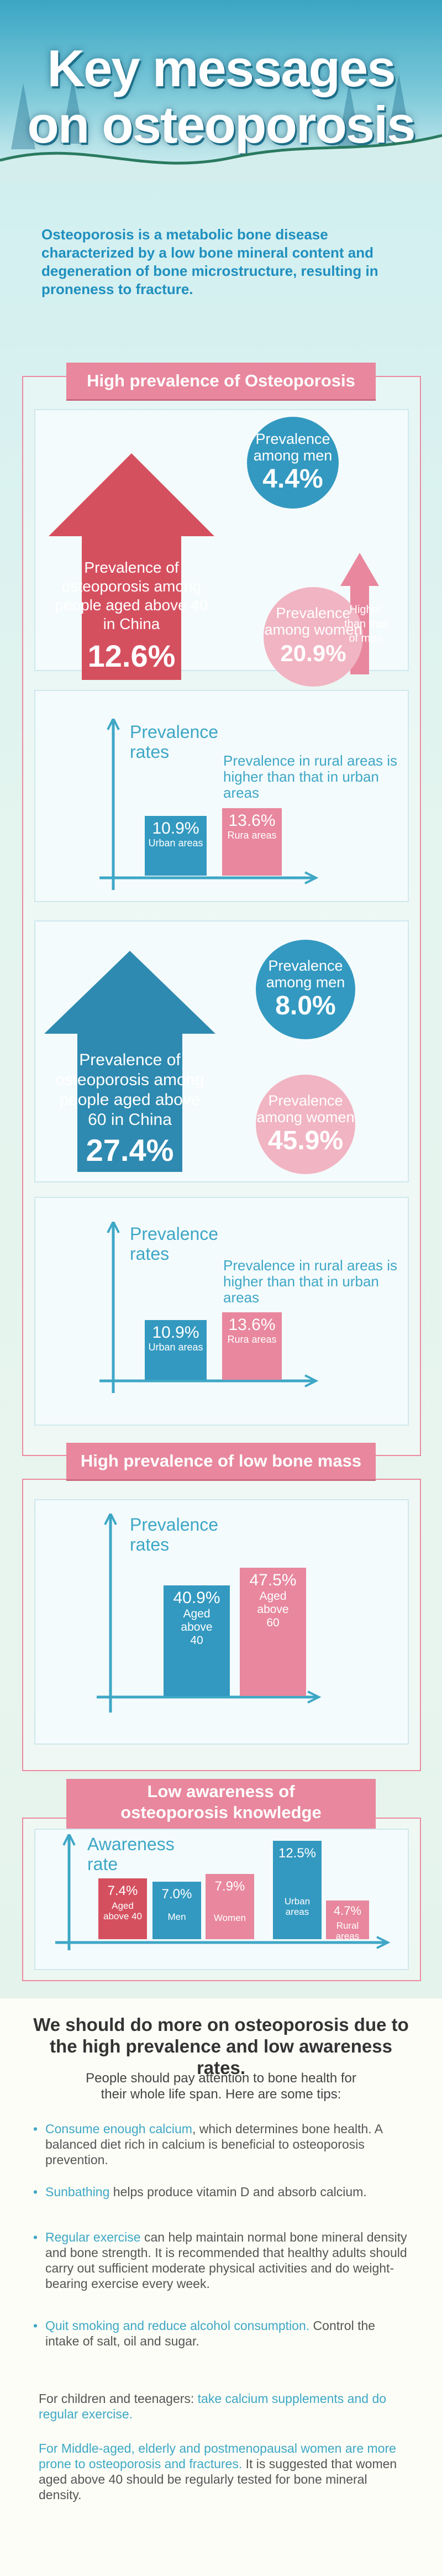 The width and height of the screenshot is (442, 2576). Describe the element at coordinates (176, 1917) in the screenshot. I see `bar-category: Men` at that location.